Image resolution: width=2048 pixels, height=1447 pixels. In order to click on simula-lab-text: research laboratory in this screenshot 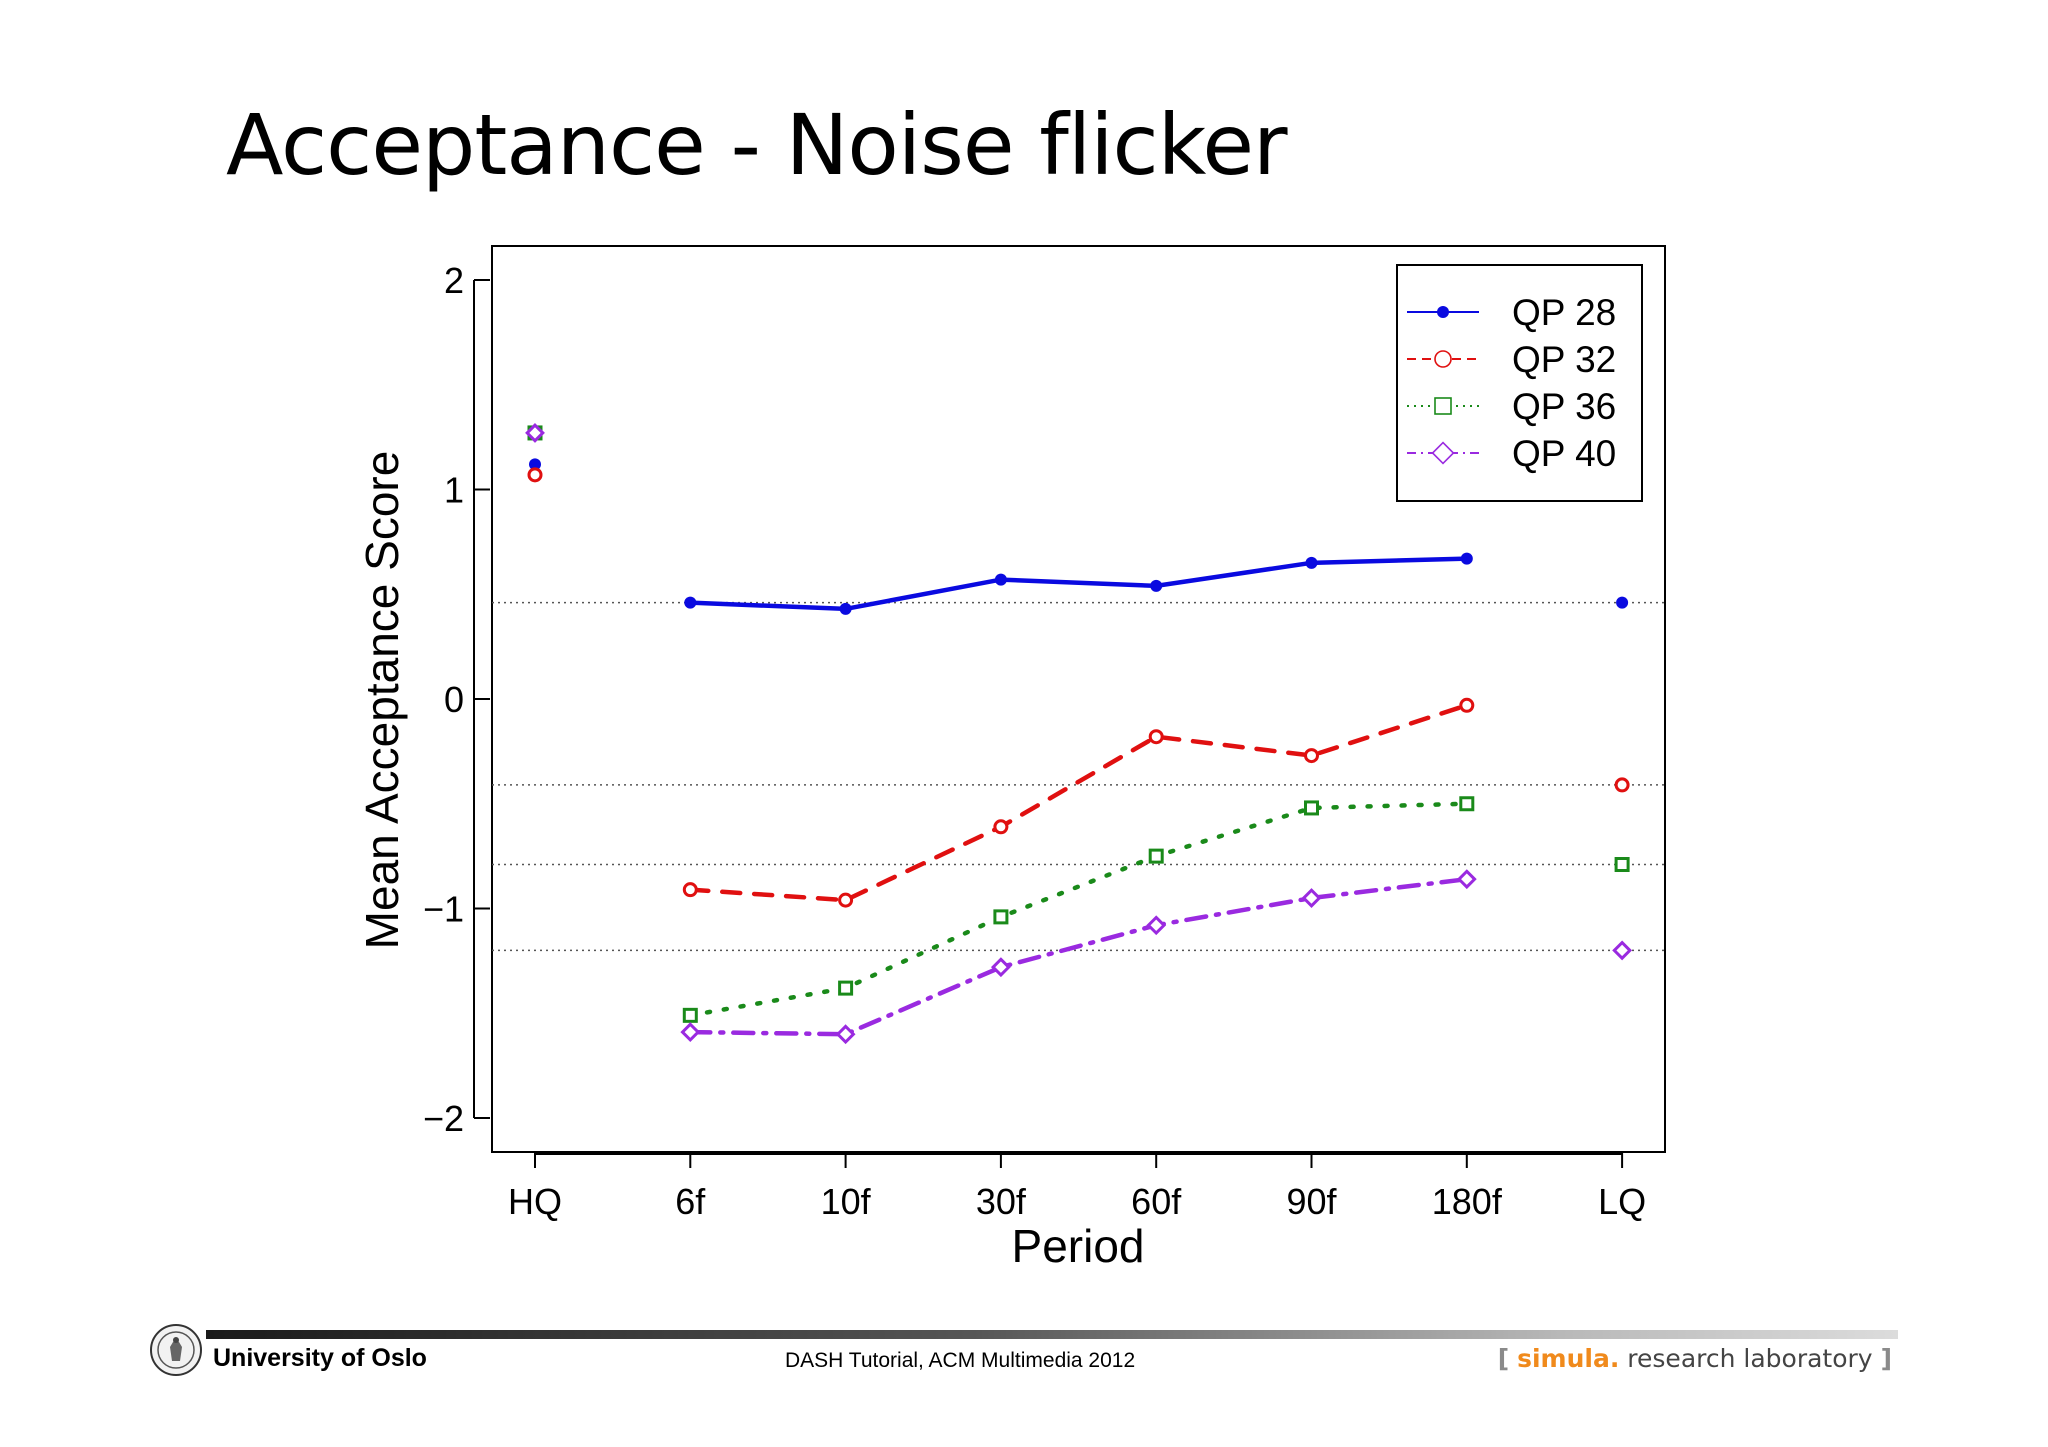, I will do `click(1750, 1358)`.